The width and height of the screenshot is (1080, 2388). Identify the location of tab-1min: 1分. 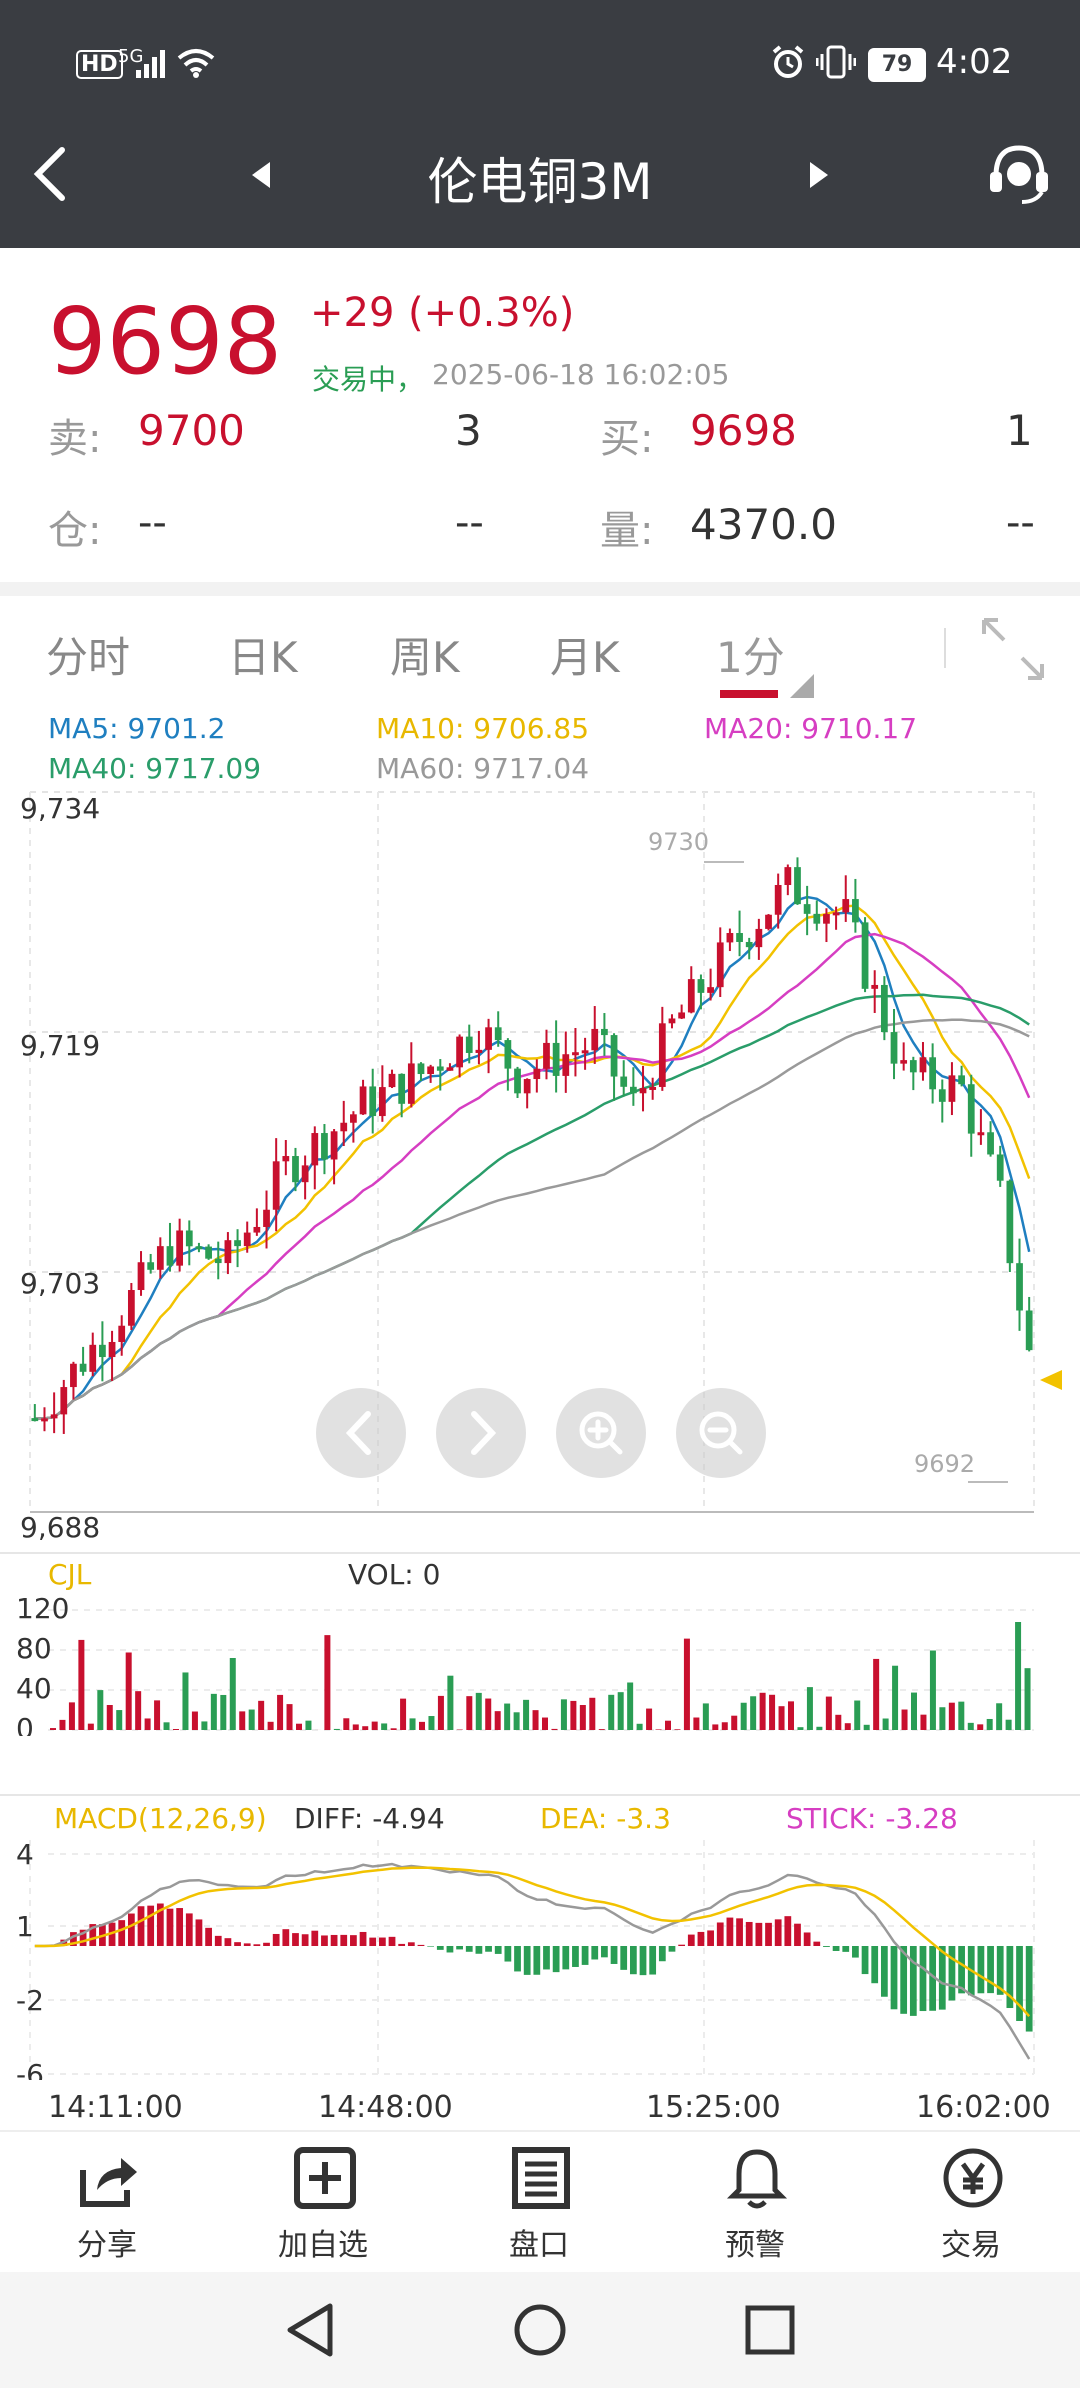
(750, 657).